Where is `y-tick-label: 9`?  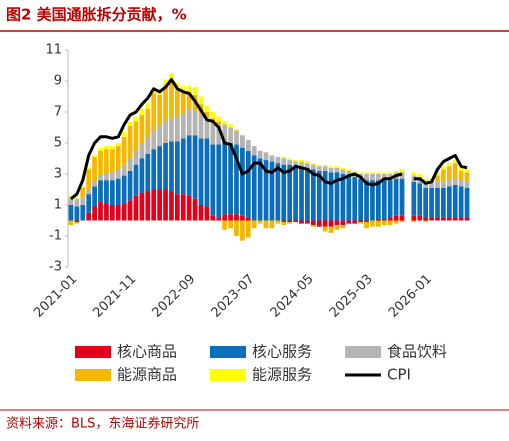 y-tick-label: 9 is located at coordinates (58, 81).